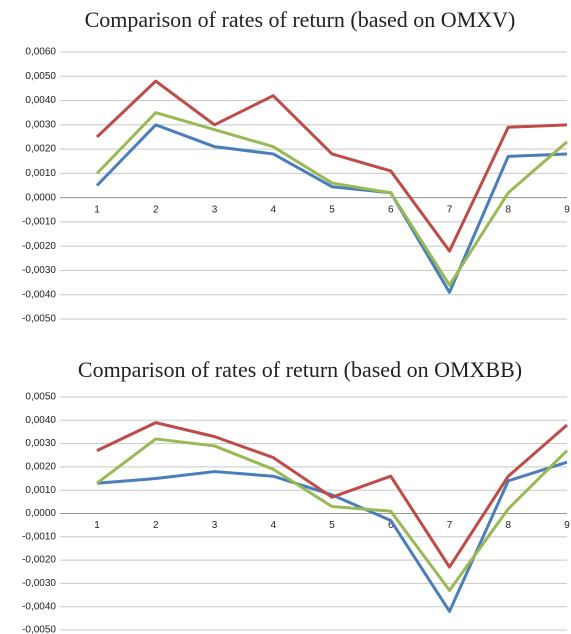 Image resolution: width=571 pixels, height=634 pixels. Describe the element at coordinates (40, 52) in the screenshot. I see `y-tick-label: 0,0060` at that location.